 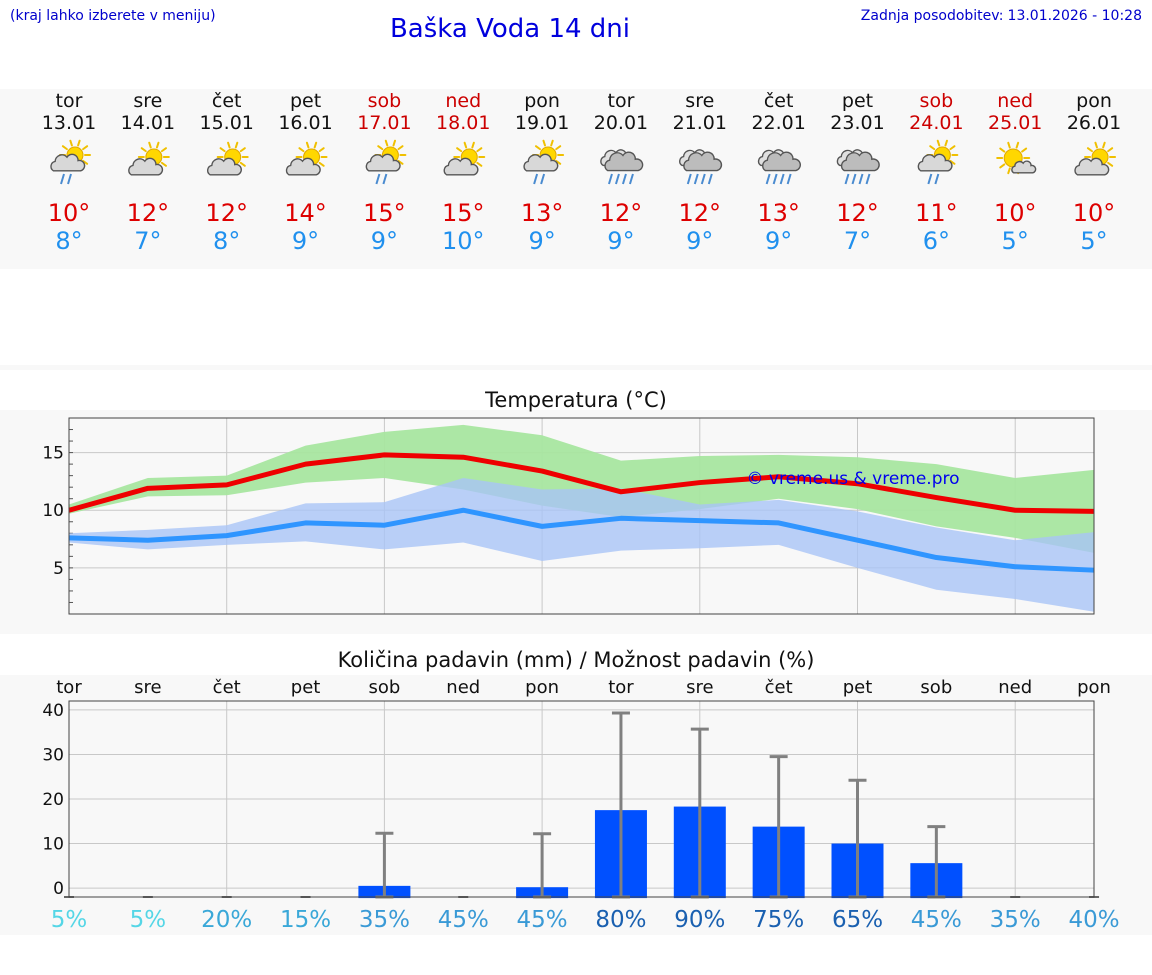 What do you see at coordinates (305, 123) in the screenshot?
I see `day-date: 16.01` at bounding box center [305, 123].